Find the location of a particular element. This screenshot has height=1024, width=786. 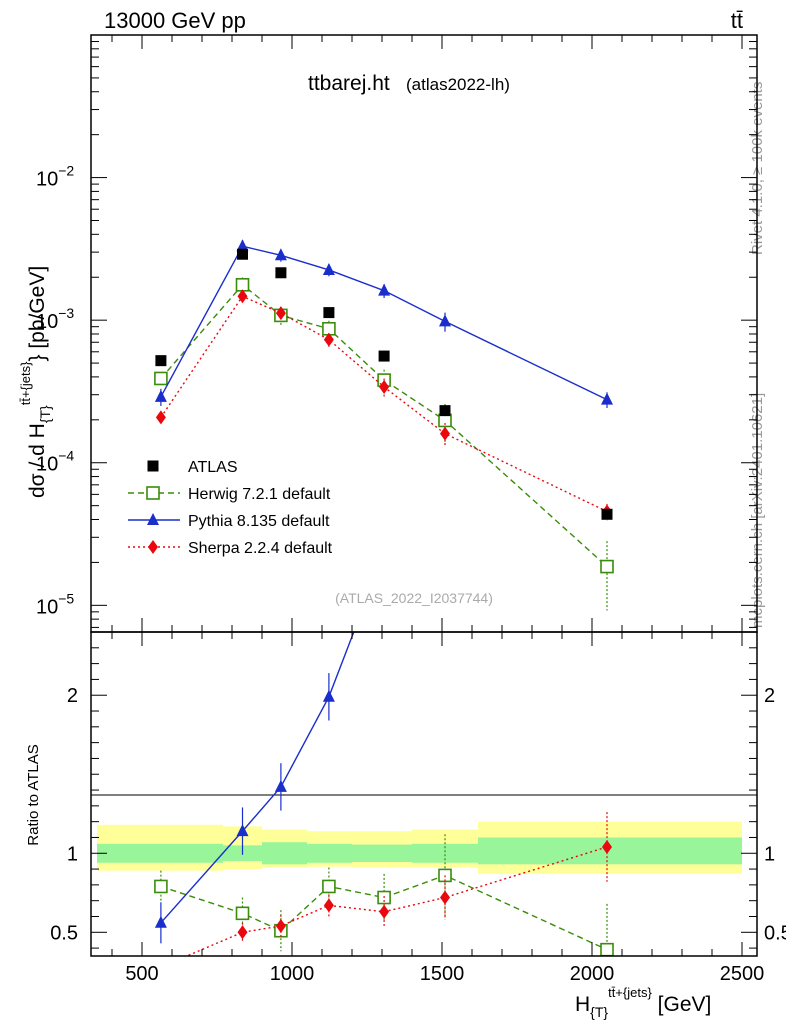

ratio-tick-label-right: 2 is located at coordinates (769, 696).